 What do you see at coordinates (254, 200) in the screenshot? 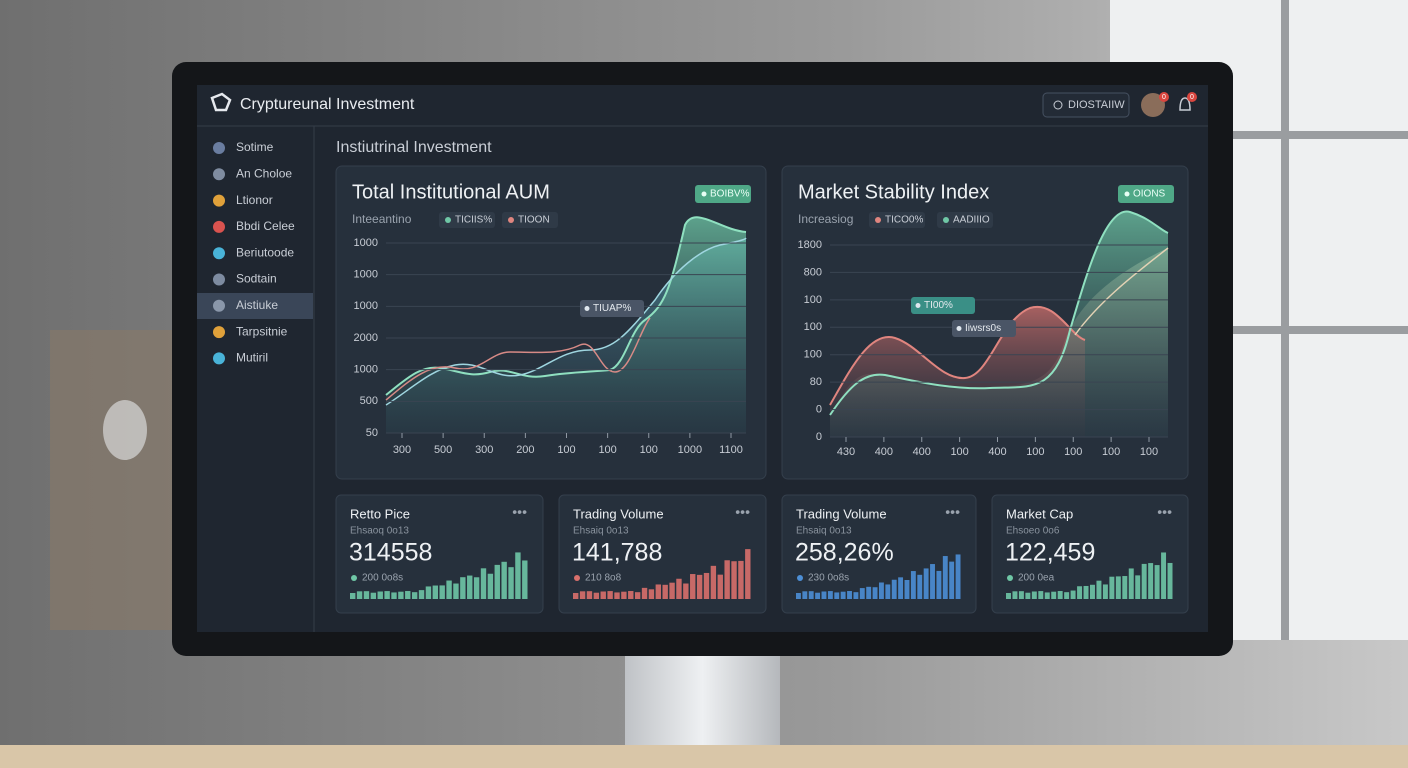
I see `sidebar-item: Ltionor` at bounding box center [254, 200].